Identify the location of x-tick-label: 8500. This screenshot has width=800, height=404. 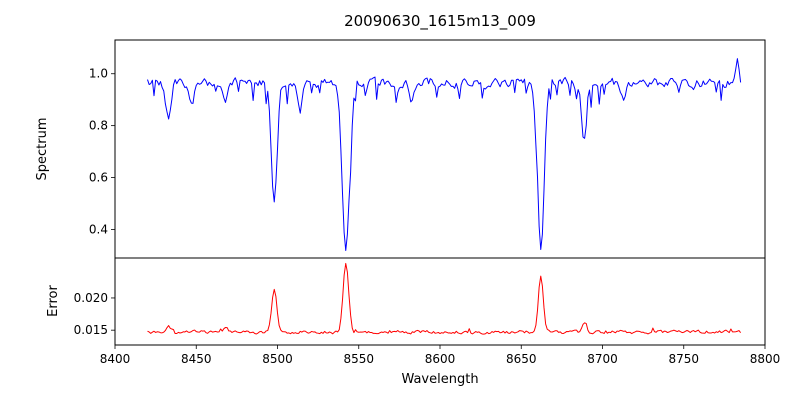
(277, 359).